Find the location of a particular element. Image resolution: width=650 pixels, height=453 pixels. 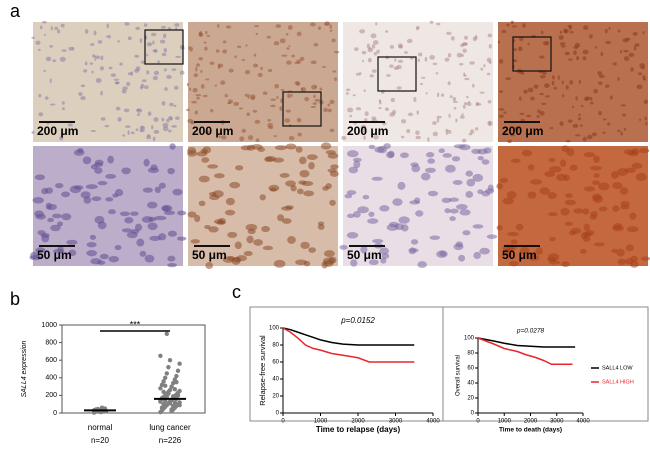

x-tick-label: 3000 is located at coordinates (557, 422).